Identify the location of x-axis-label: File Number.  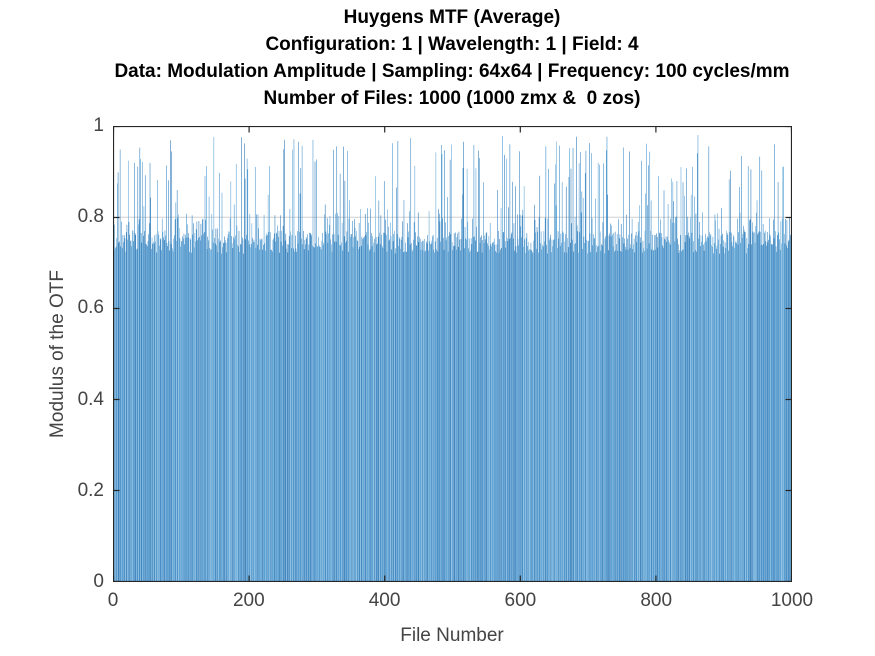
(452, 635).